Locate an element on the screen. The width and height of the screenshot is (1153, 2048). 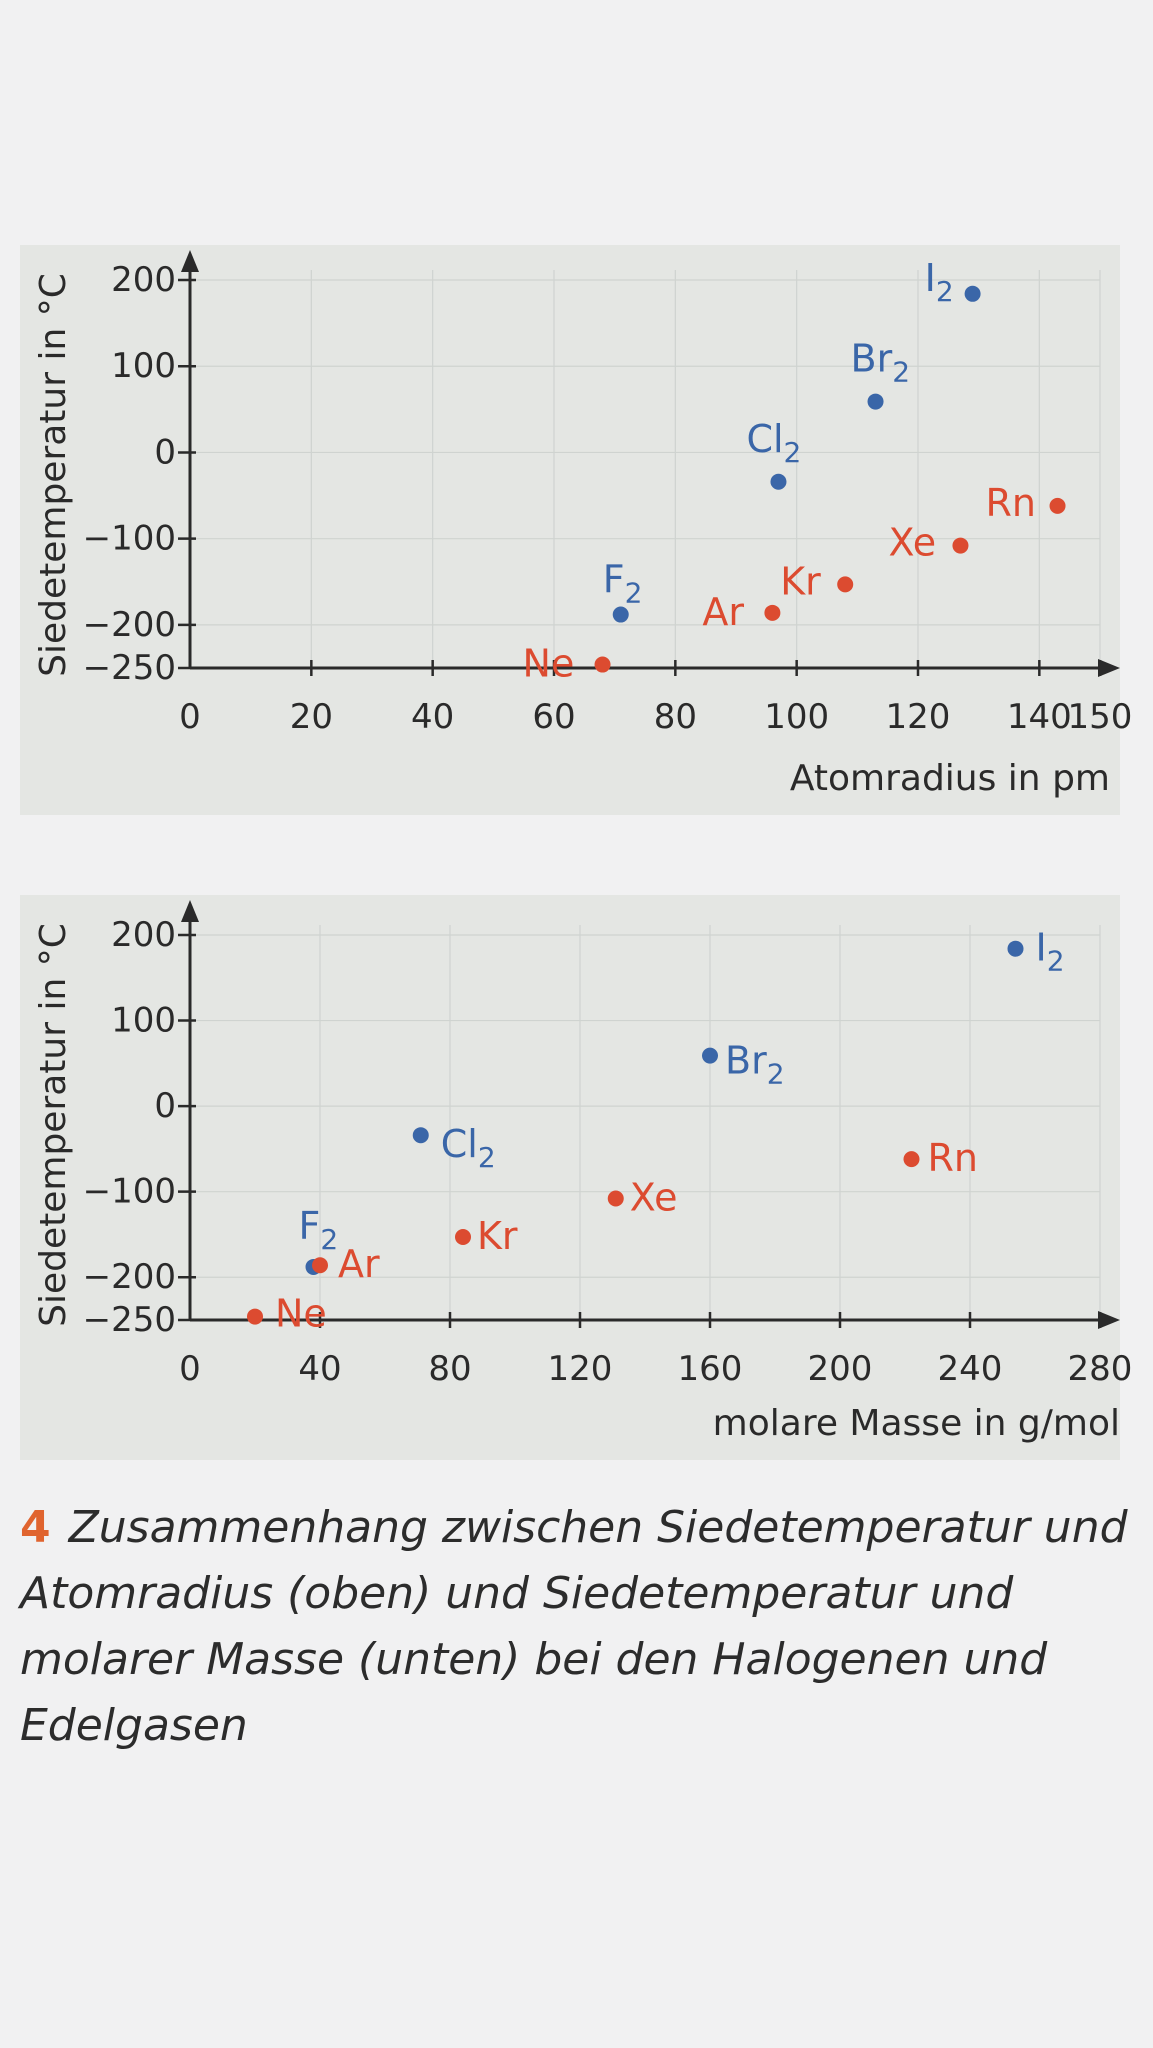
x-axis-title: molare Masse in g/mol is located at coordinates (916, 1423).